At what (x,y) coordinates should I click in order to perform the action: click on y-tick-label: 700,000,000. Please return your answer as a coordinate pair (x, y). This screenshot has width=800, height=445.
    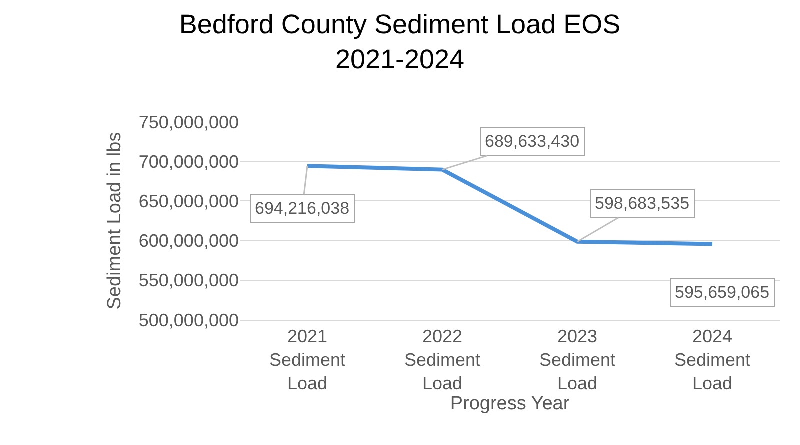
    Looking at the image, I should click on (188, 162).